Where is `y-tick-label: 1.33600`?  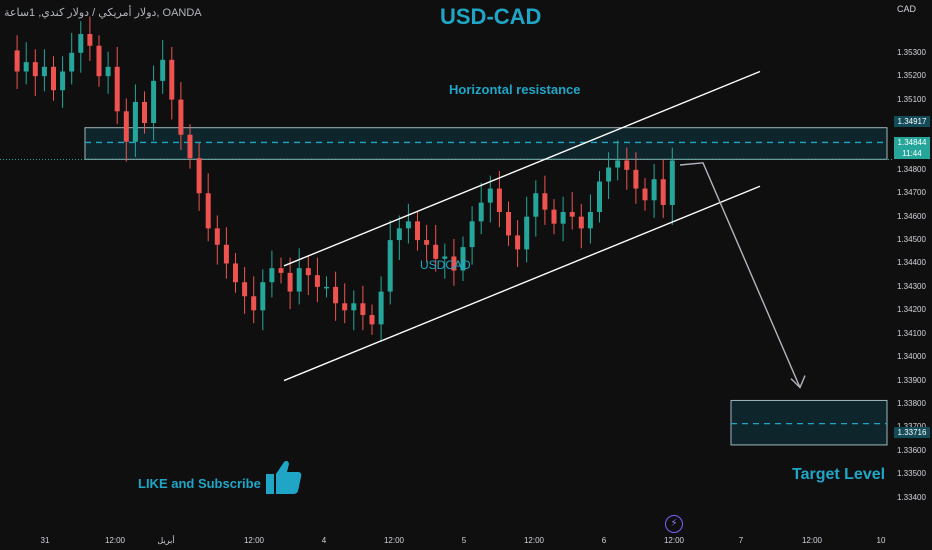 y-tick-label: 1.33600 is located at coordinates (911, 450).